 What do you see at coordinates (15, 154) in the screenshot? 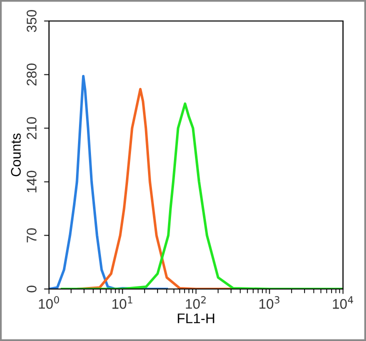
I see `y-axis-title: Counts` at bounding box center [15, 154].